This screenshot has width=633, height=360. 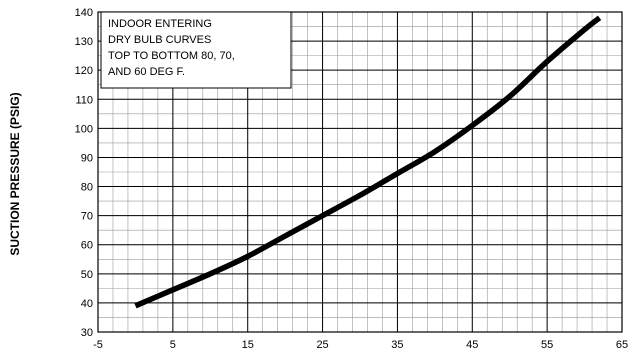 What do you see at coordinates (87, 246) in the screenshot?
I see `y-tick-label: 60` at bounding box center [87, 246].